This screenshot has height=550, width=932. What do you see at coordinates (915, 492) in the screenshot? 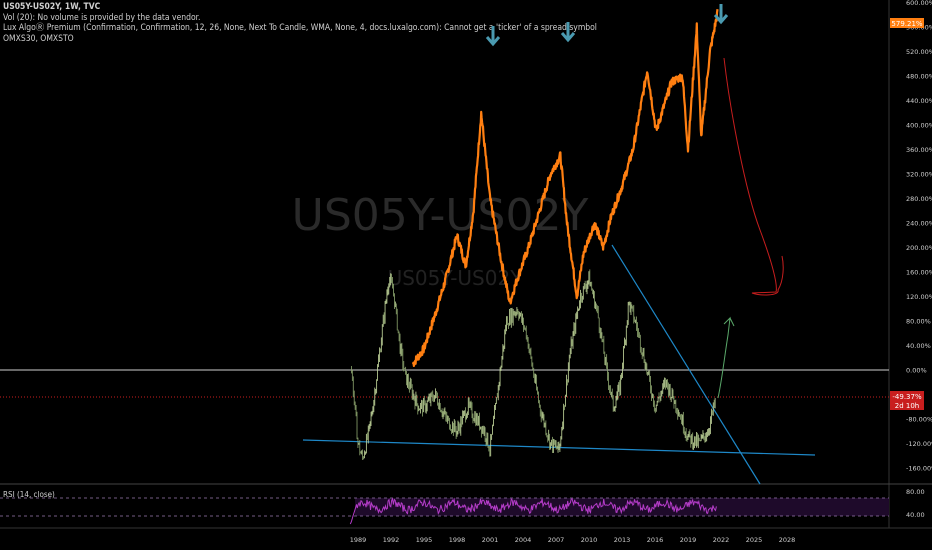
I see `rsi-axis-80: 80.00` at bounding box center [915, 492].